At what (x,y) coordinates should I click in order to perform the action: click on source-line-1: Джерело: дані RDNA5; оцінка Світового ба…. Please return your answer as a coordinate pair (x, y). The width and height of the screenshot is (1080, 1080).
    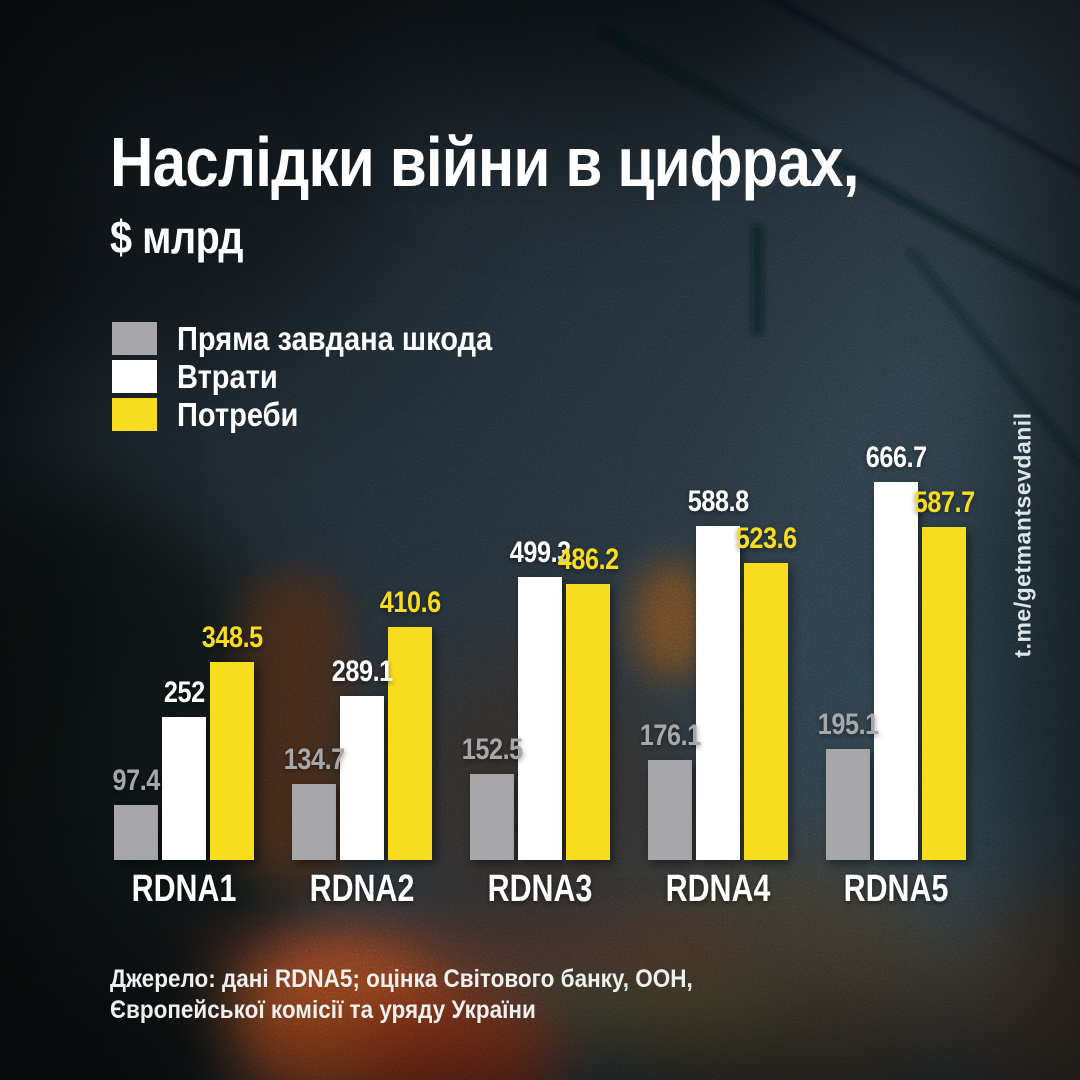
    Looking at the image, I should click on (401, 979).